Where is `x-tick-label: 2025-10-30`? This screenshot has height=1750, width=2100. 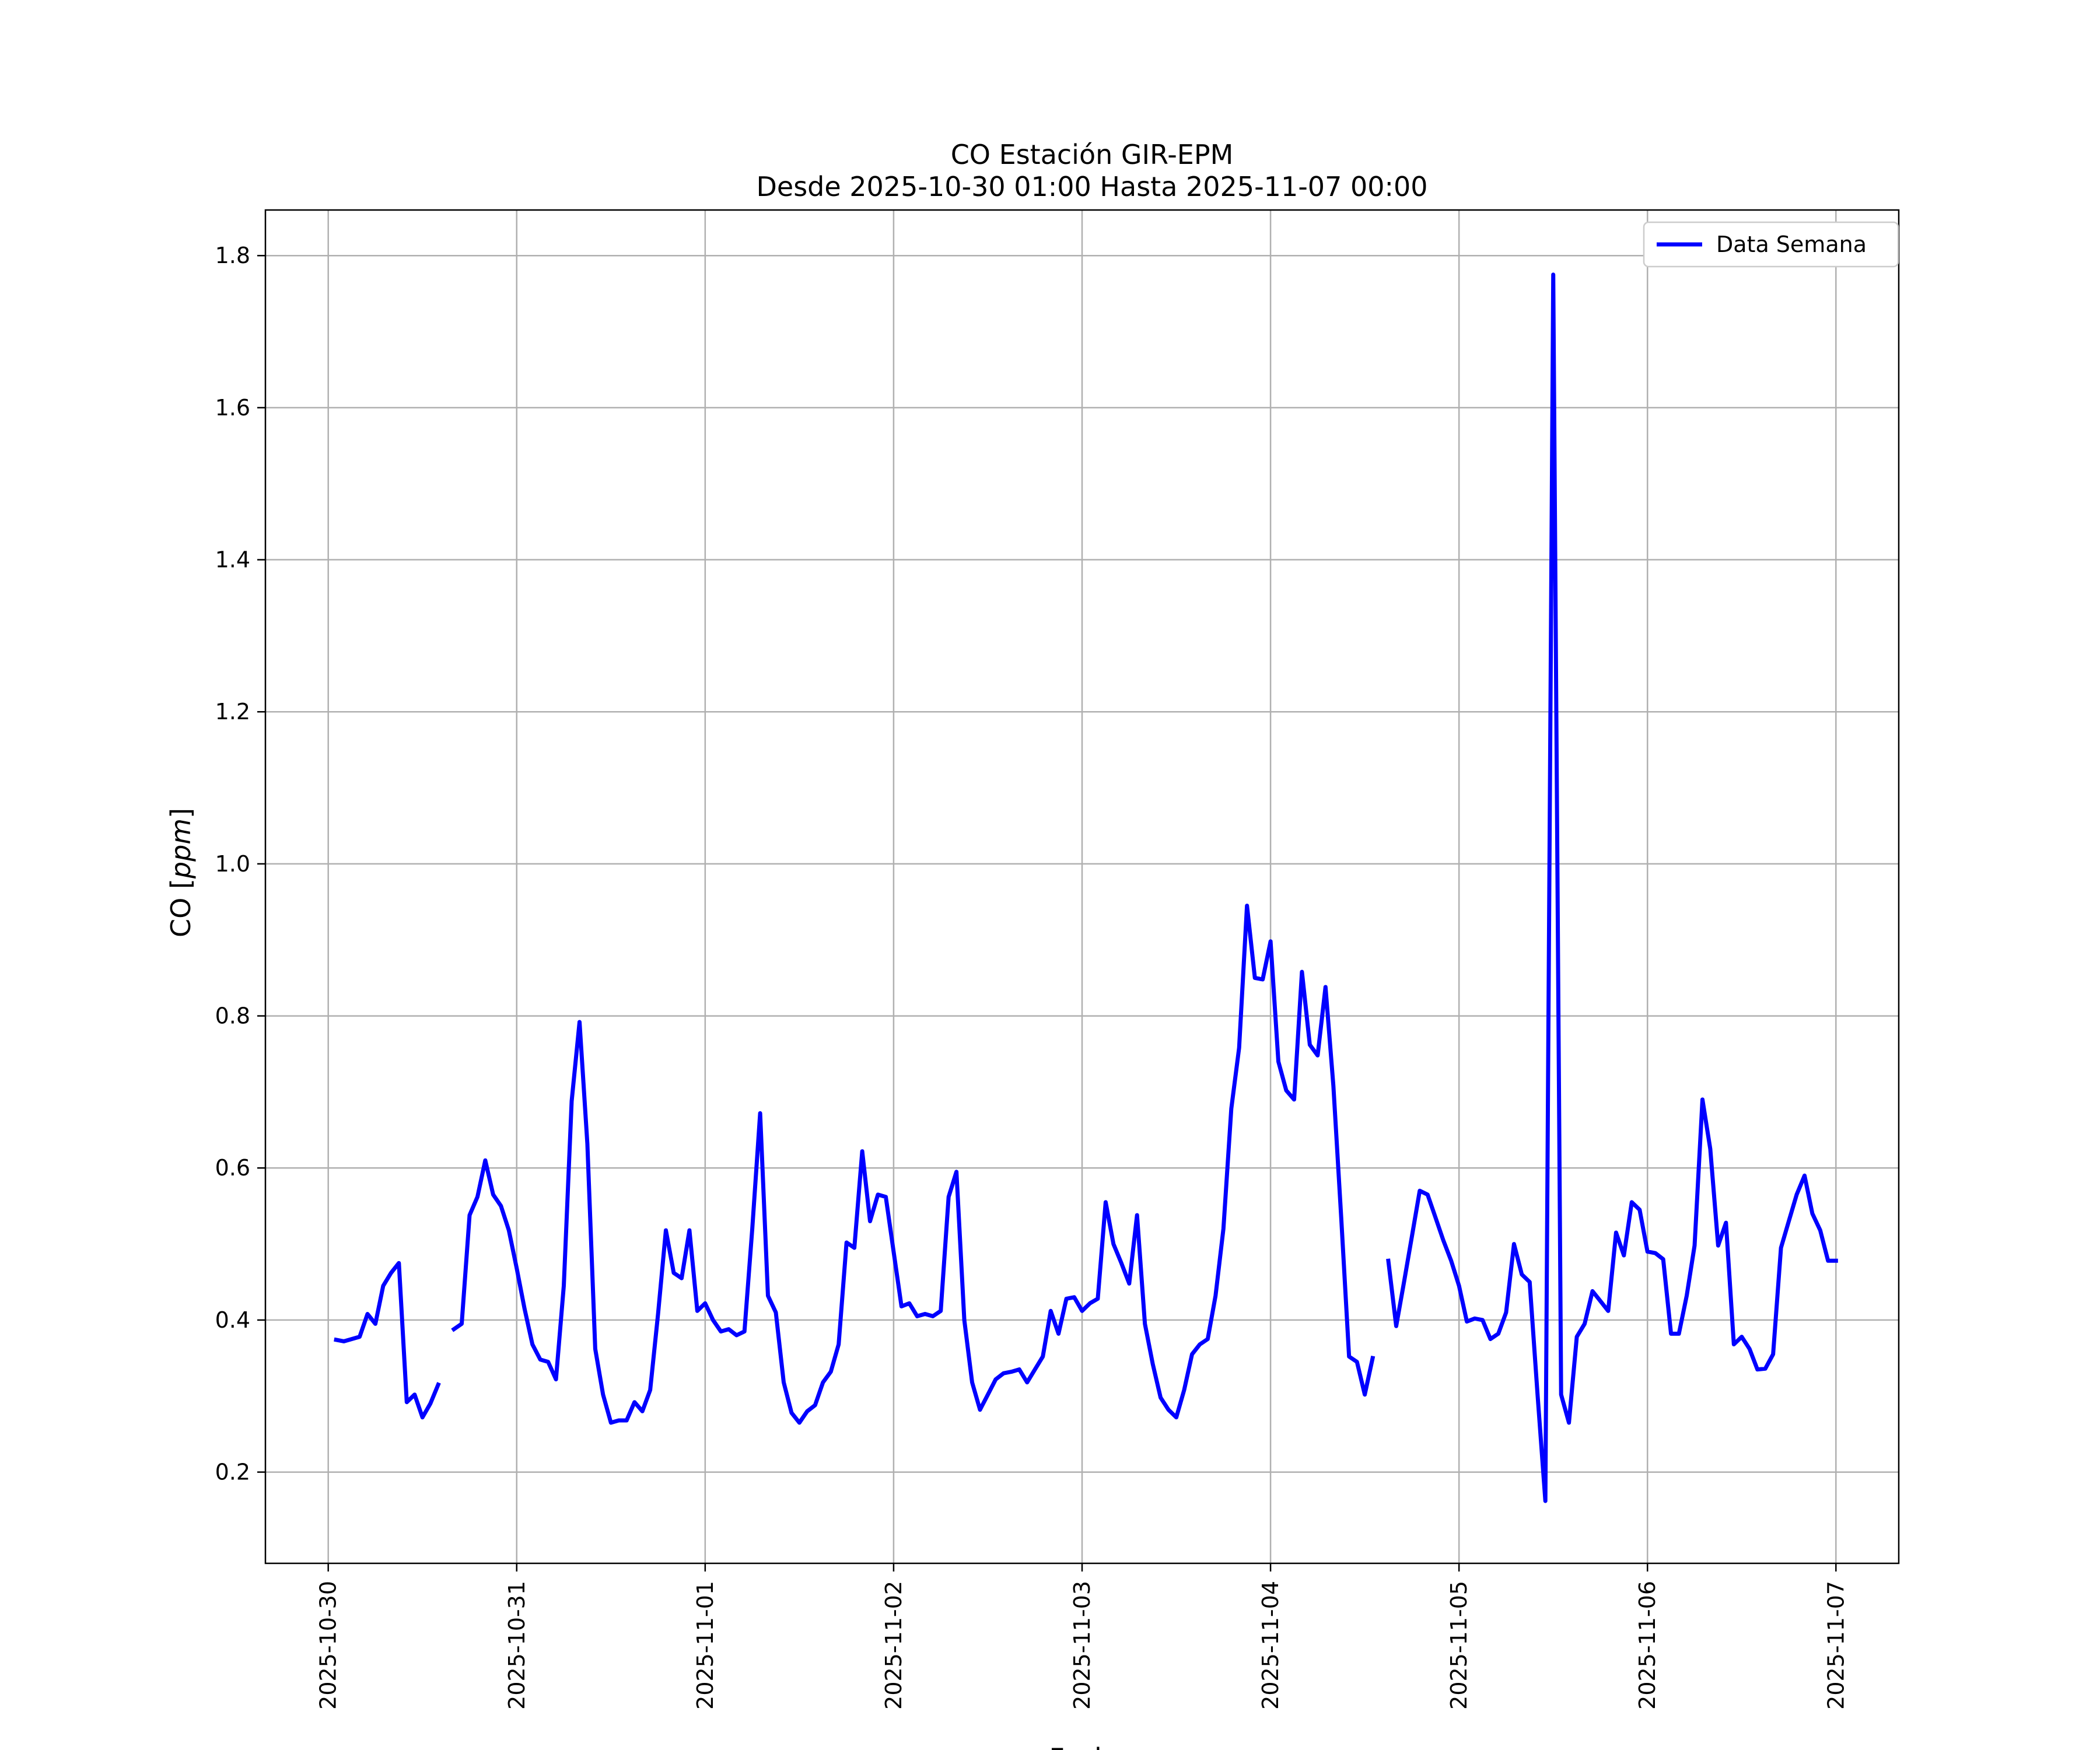
x-tick-label: 2025-10-30 is located at coordinates (328, 1645).